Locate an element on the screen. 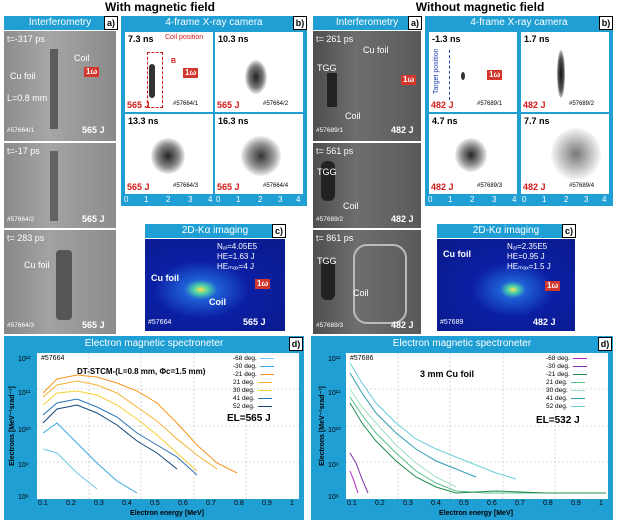  xray-time: 10.3 ns is located at coordinates (233, 39).